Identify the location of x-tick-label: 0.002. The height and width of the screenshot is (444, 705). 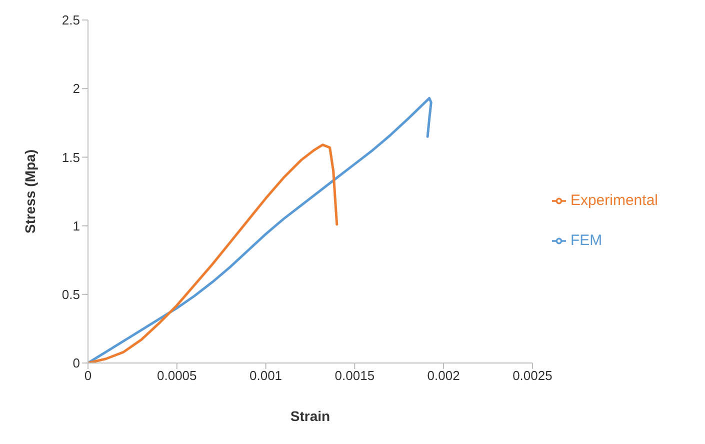
(443, 376).